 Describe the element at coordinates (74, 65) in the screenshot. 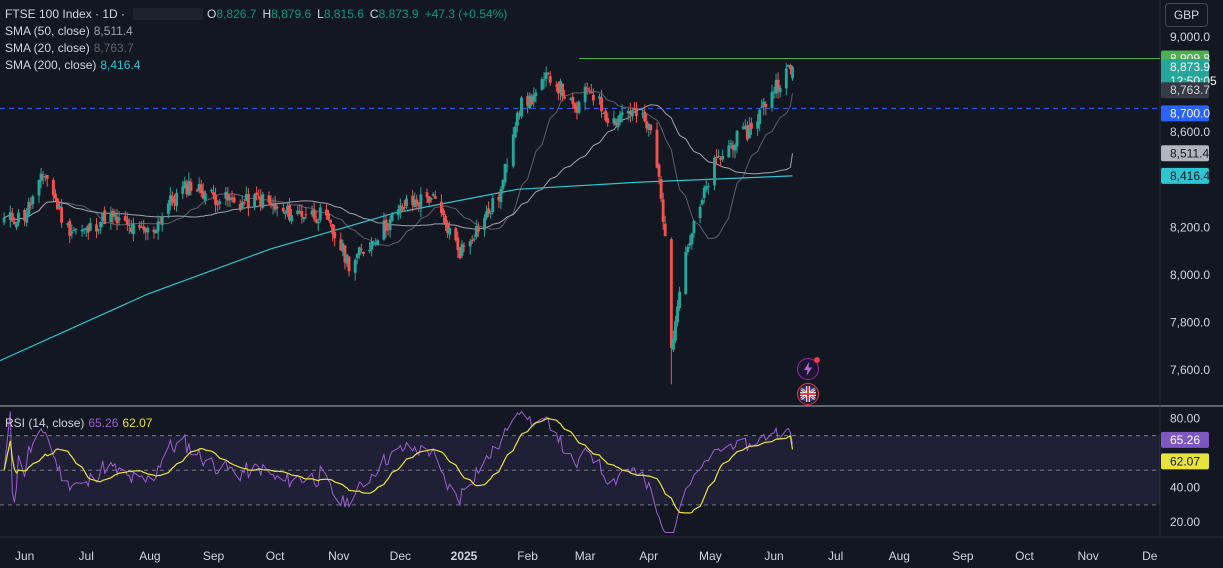

I see `sma200-legend: SMA (200, close) 8,416.4` at that location.